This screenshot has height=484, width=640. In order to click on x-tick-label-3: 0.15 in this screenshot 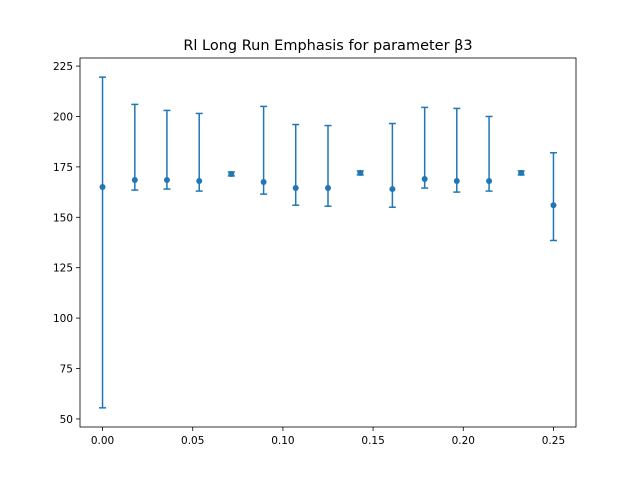, I will do `click(372, 441)`.